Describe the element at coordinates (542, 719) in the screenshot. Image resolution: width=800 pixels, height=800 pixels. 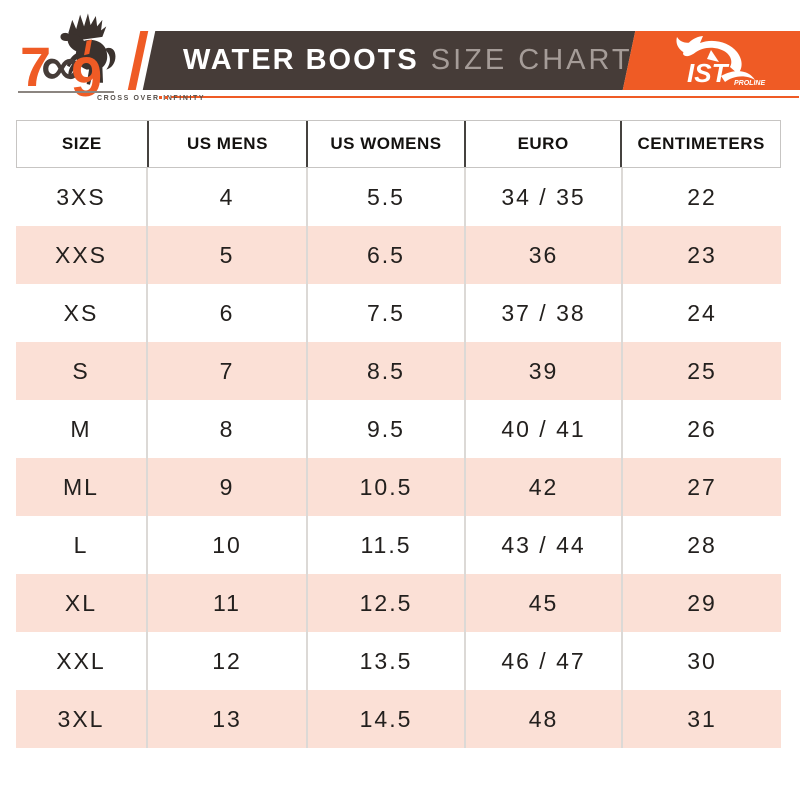
I see `euro-cell: 48` at that location.